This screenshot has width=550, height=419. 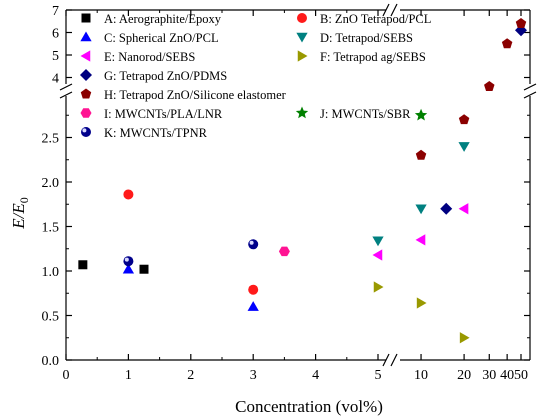 What do you see at coordinates (421, 194) in the screenshot?
I see `series-d` at bounding box center [421, 194].